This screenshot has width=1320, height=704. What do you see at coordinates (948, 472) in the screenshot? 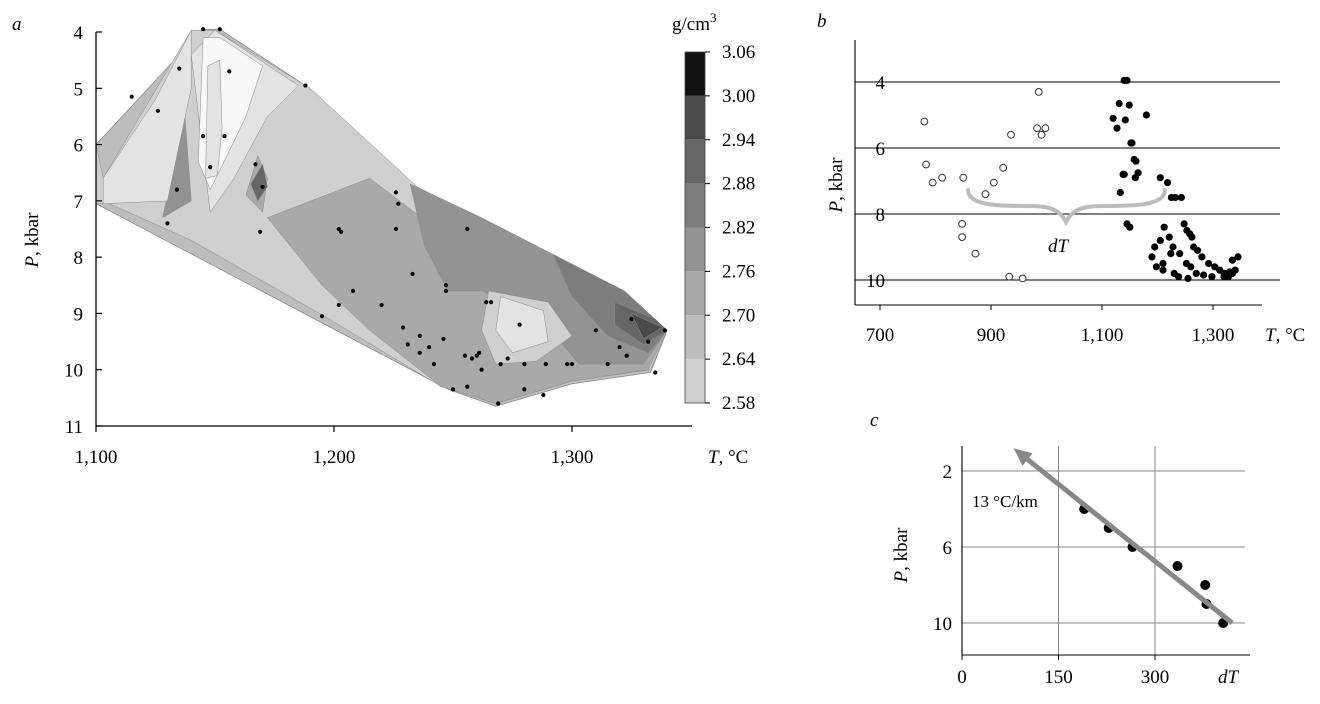
I see `y-tick-label: 2` at bounding box center [948, 472].